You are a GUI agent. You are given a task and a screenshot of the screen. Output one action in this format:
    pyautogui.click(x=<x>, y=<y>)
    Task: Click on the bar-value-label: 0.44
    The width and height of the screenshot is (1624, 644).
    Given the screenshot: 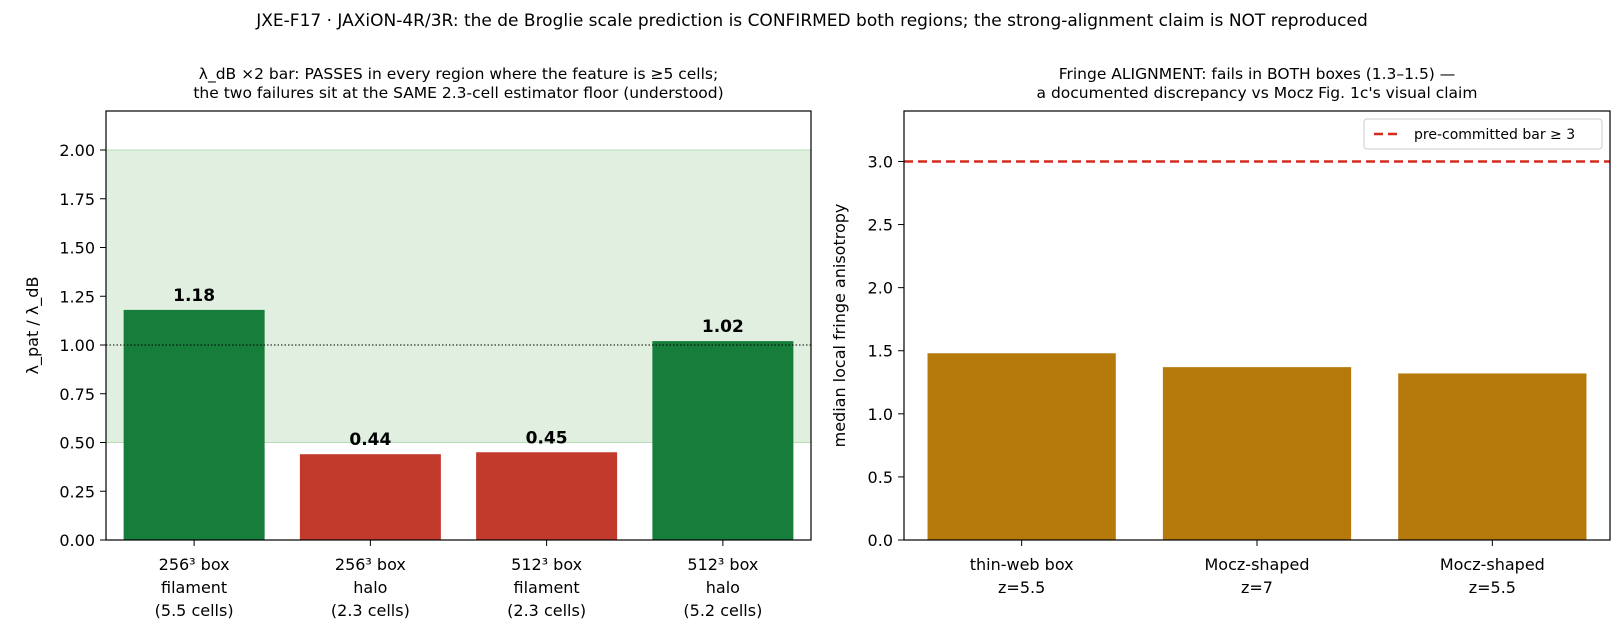 What is the action you would take?
    pyautogui.click(x=370, y=440)
    